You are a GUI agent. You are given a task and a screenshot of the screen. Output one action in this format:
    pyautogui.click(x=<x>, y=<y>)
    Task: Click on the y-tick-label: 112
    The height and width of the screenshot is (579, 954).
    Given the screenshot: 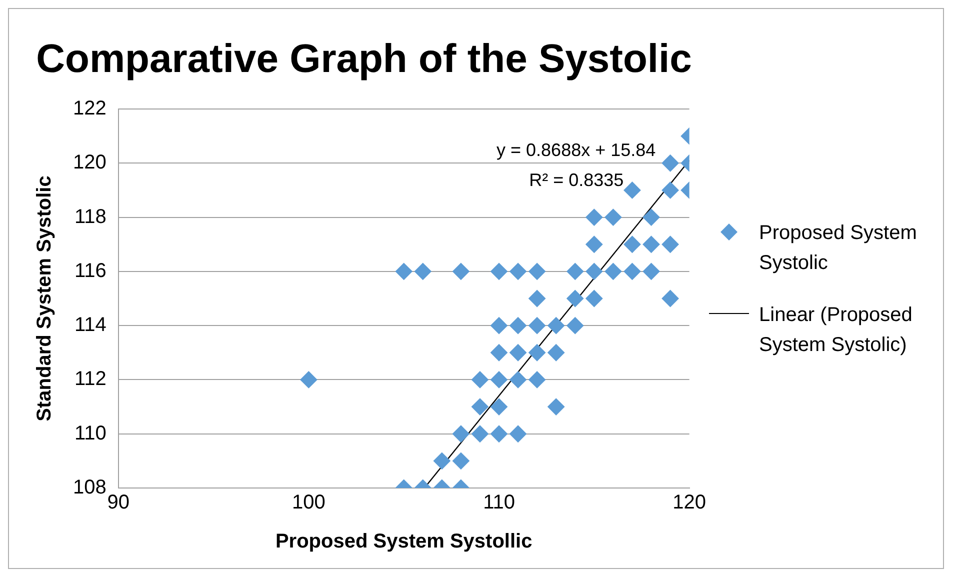 What is the action you would take?
    pyautogui.click(x=90, y=379)
    